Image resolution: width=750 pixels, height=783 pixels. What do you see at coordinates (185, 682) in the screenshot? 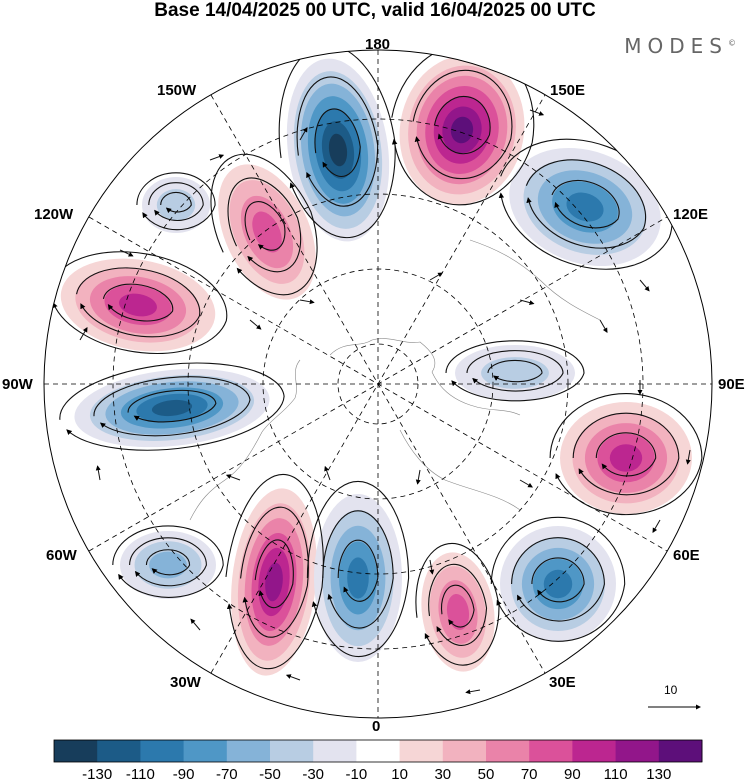
I see `label-lon-30w: 30W` at bounding box center [185, 682].